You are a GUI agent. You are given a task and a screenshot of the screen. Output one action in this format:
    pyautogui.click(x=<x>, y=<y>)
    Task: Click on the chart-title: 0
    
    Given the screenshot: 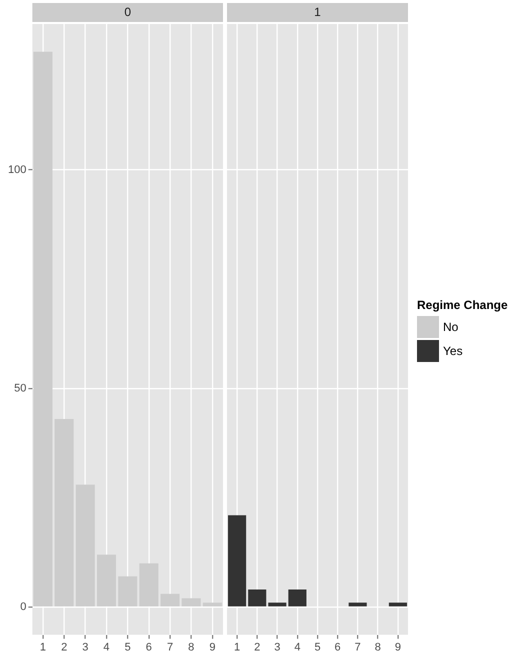 What is the action you would take?
    pyautogui.click(x=128, y=11)
    